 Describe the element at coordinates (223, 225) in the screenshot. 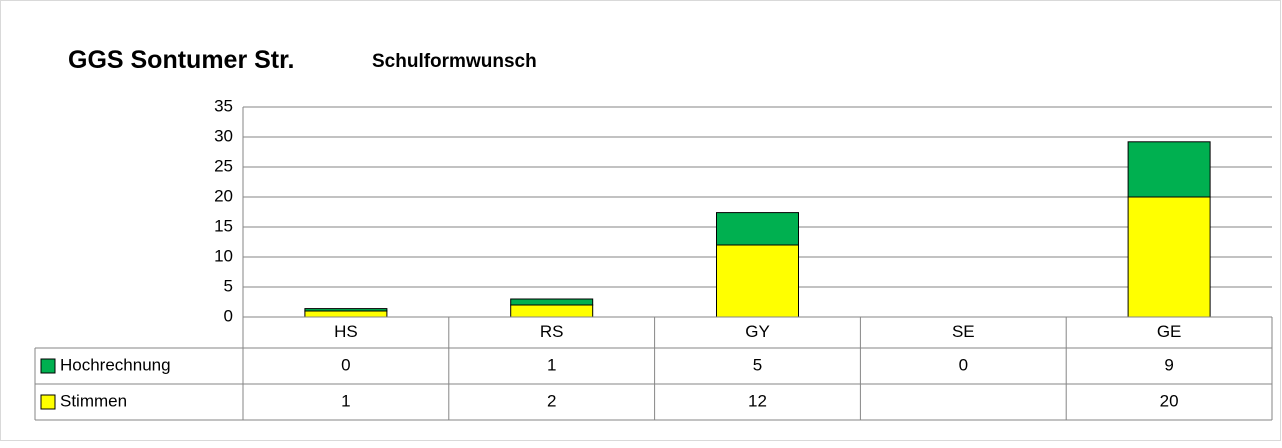

I see `y-tick-label: 15` at that location.